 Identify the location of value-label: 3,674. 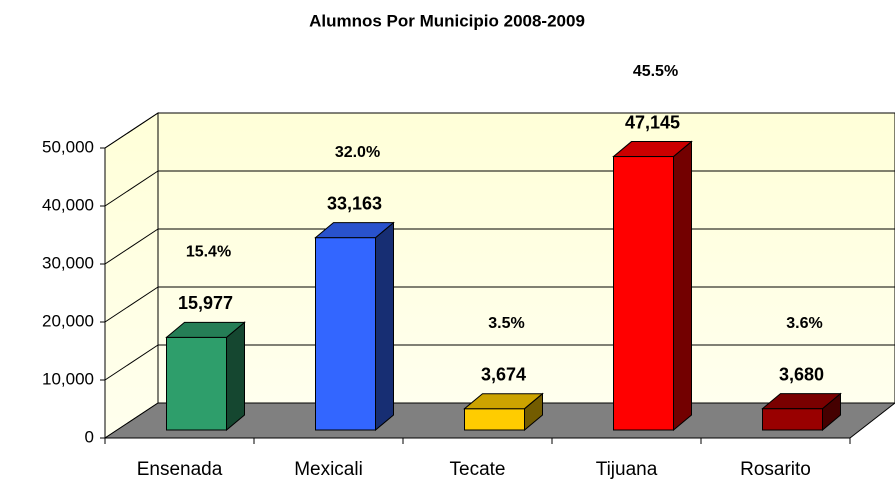
(503, 374).